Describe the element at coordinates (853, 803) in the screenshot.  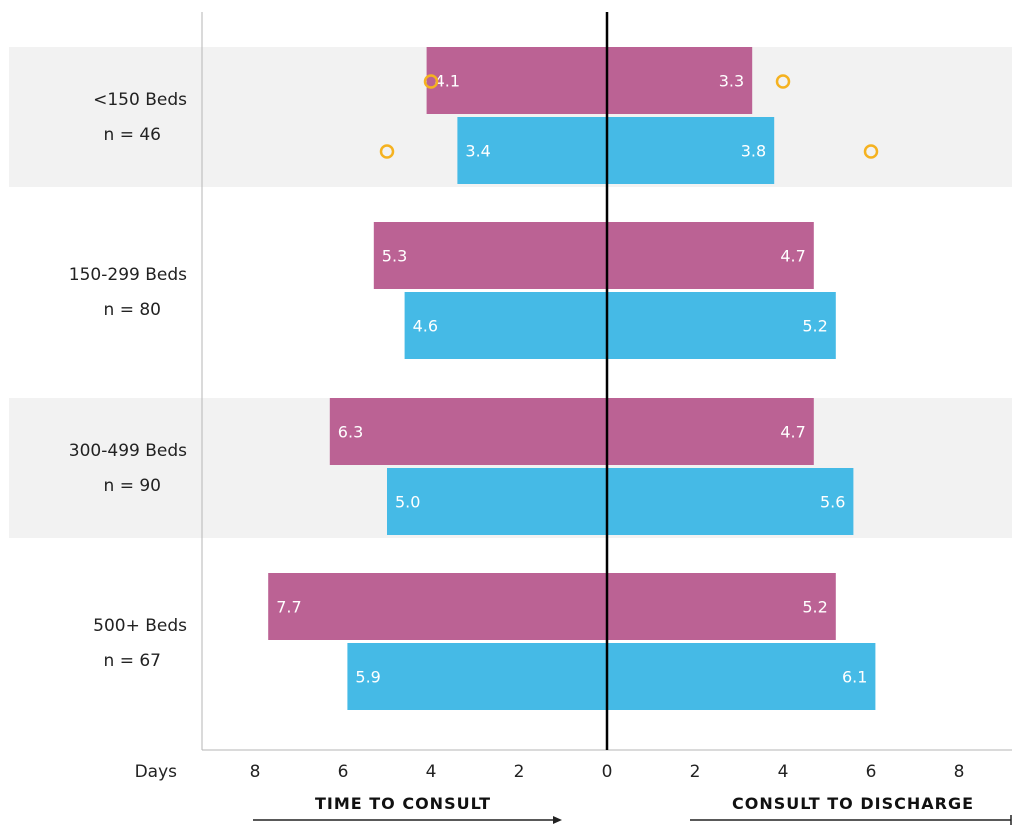
I see `consult-to-discharge-title: CONSULT TO DISCHARGE` at that location.